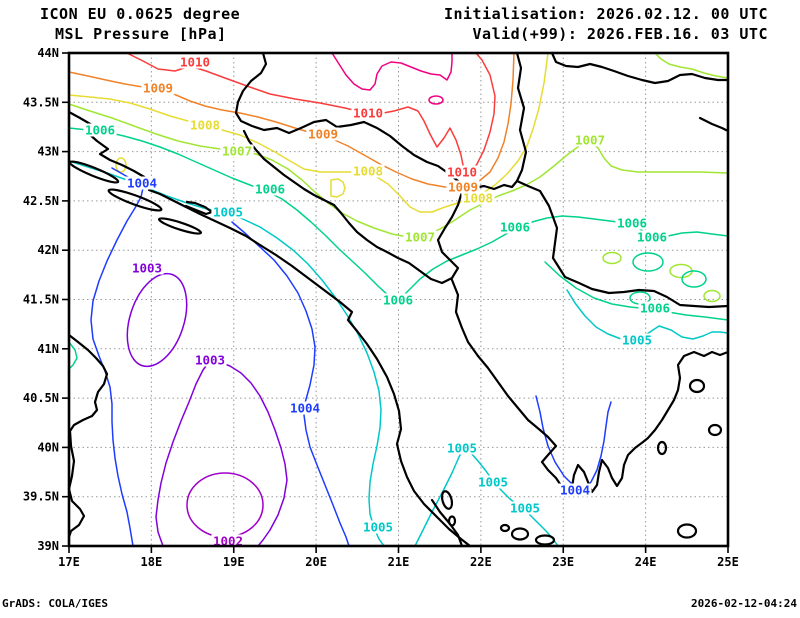  Describe the element at coordinates (622, 180) in the screenshot. I see `country-borders-bulgaria` at that location.